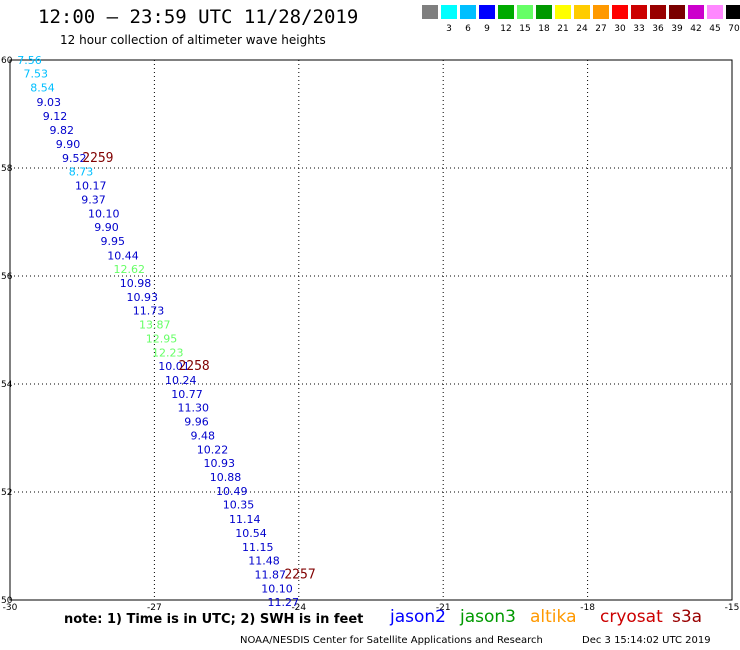 The image size is (740, 650). What do you see at coordinates (715, 29) in the screenshot?
I see `legend-label: 45` at bounding box center [715, 29].